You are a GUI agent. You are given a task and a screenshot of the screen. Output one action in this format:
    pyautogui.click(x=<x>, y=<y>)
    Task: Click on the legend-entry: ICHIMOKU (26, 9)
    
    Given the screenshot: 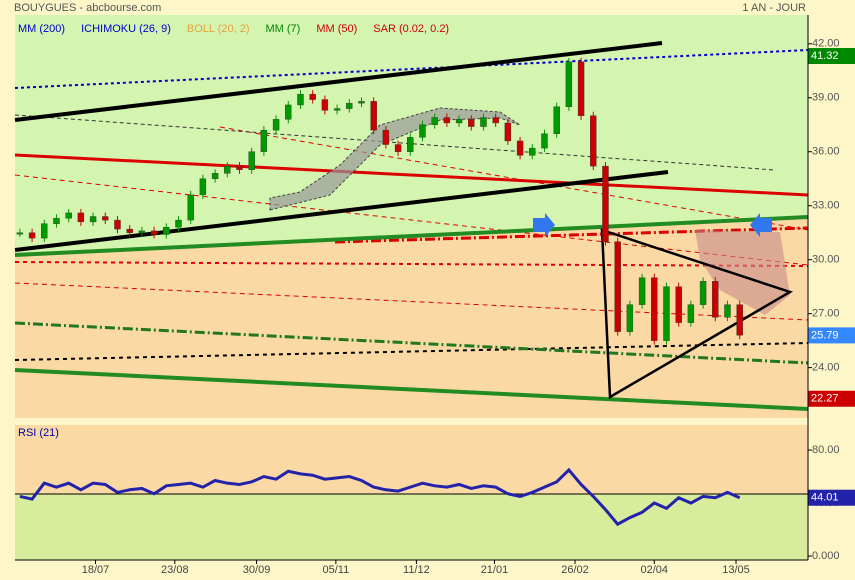 What is the action you would take?
    pyautogui.click(x=126, y=29)
    